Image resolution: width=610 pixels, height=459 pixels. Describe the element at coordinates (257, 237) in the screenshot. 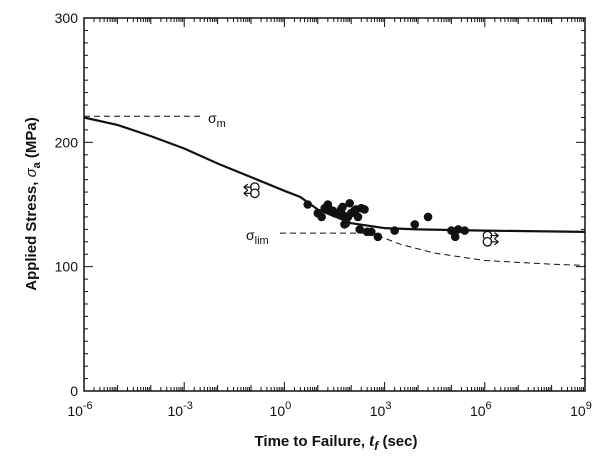

I see `sigma-lim-annotation: σlim` at that location.